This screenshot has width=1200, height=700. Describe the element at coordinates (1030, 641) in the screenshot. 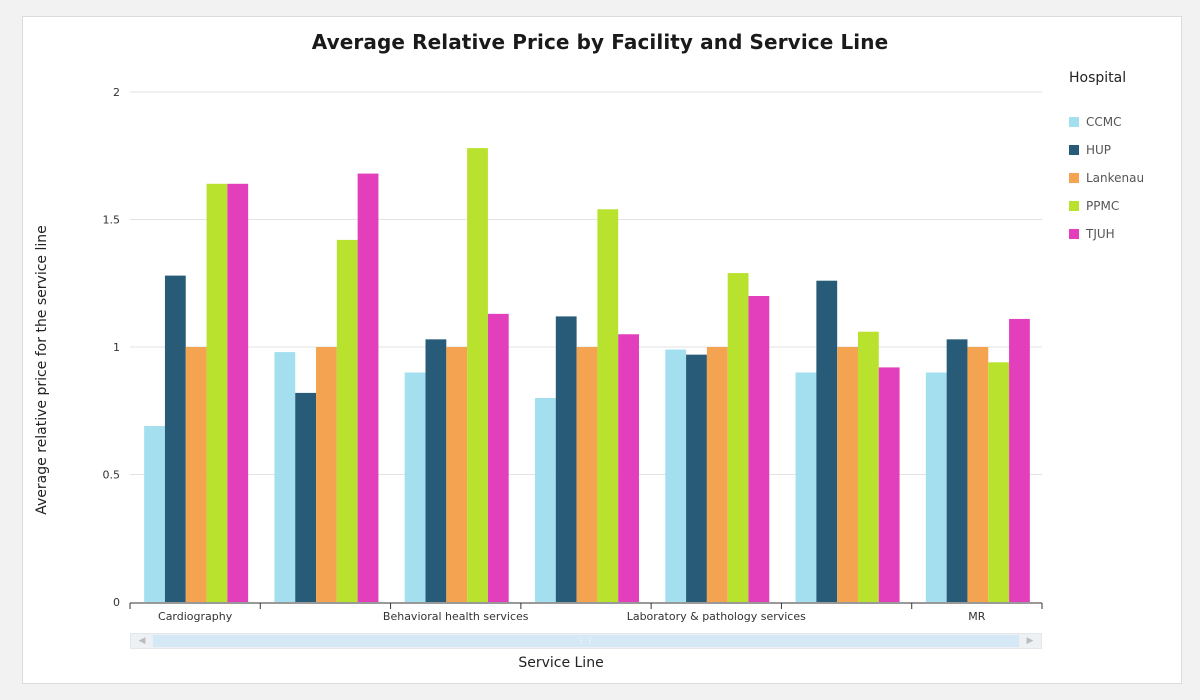

I see `scroll-right-icon: ▶` at that location.